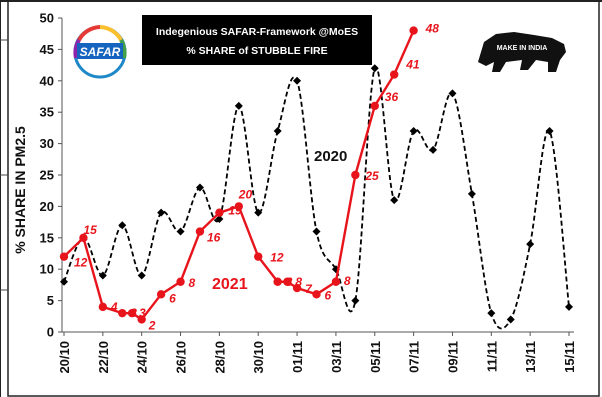 The height and width of the screenshot is (397, 602). I want to click on y-tick-label: 40, so click(47, 80).